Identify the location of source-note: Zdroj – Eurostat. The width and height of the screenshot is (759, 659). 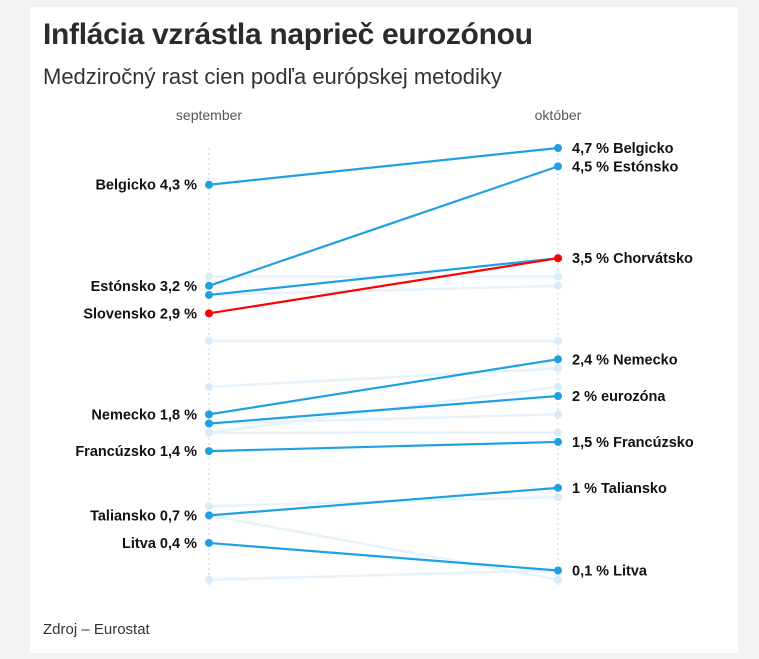
(96, 629).